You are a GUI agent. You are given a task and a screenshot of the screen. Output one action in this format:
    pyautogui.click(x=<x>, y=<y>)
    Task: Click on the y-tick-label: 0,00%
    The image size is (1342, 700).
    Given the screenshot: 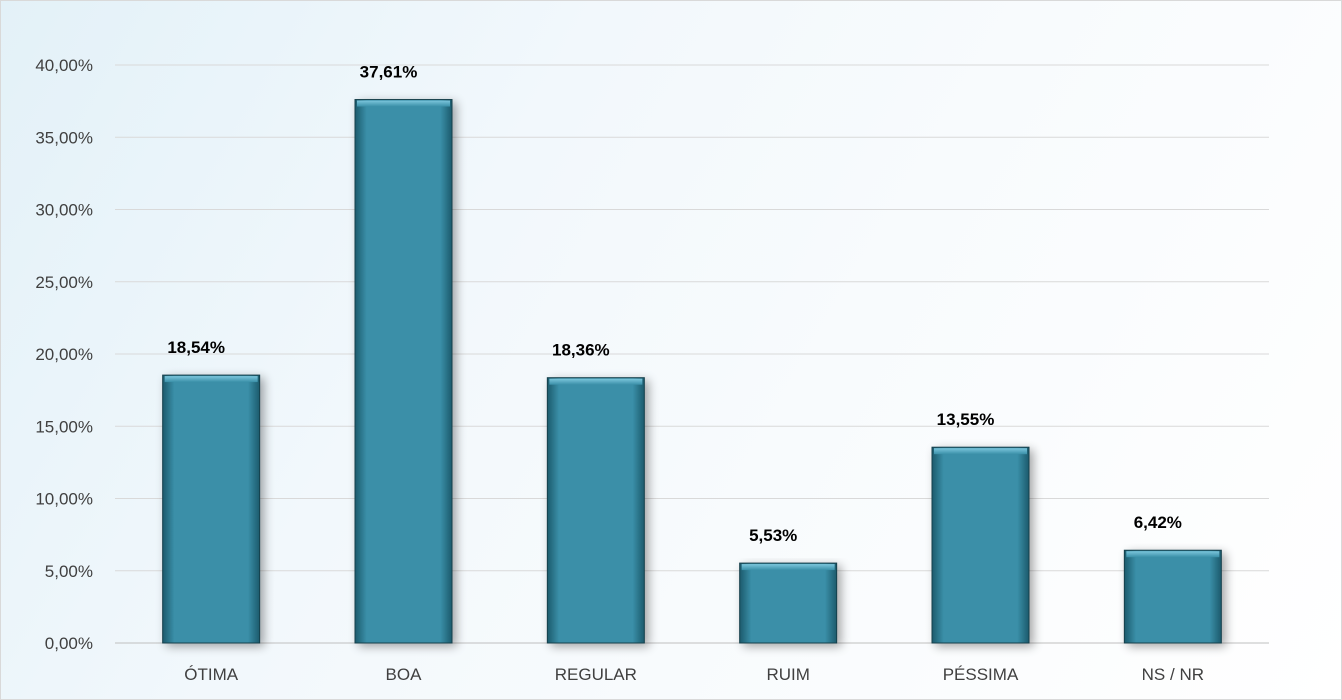 What is the action you would take?
    pyautogui.click(x=69, y=643)
    